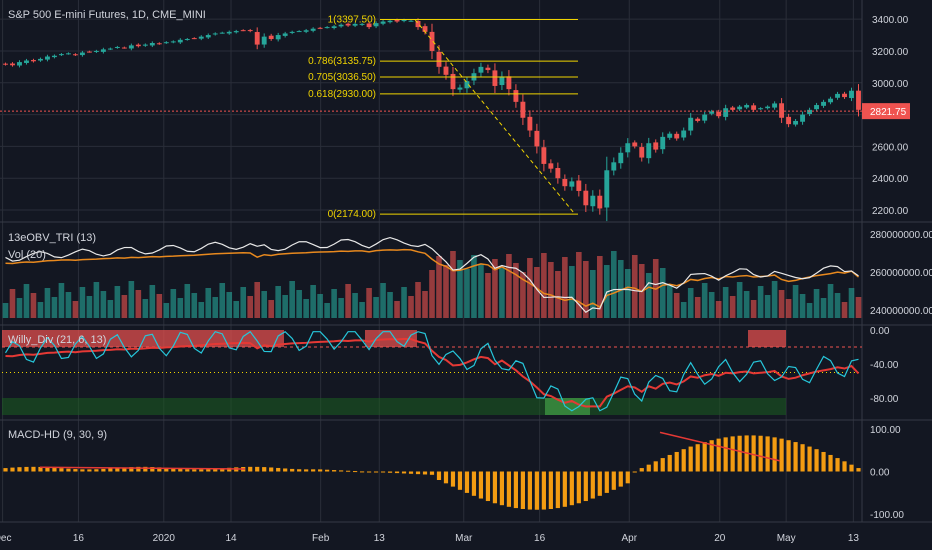 The width and height of the screenshot is (932, 550). I want to click on macd-pane, so click(432, 470).